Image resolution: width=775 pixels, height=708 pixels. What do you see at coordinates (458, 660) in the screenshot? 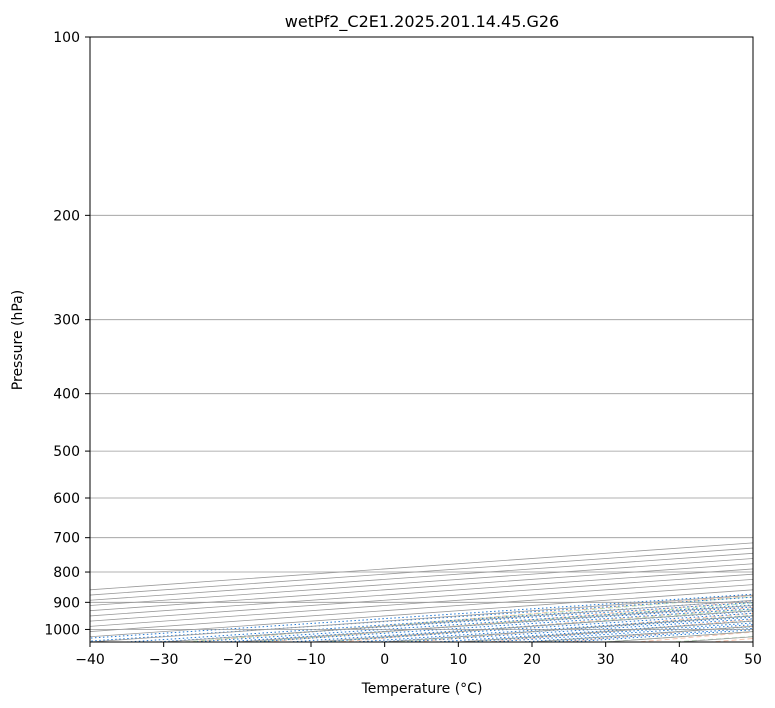
I see `x-tick-label: 10` at bounding box center [458, 660].